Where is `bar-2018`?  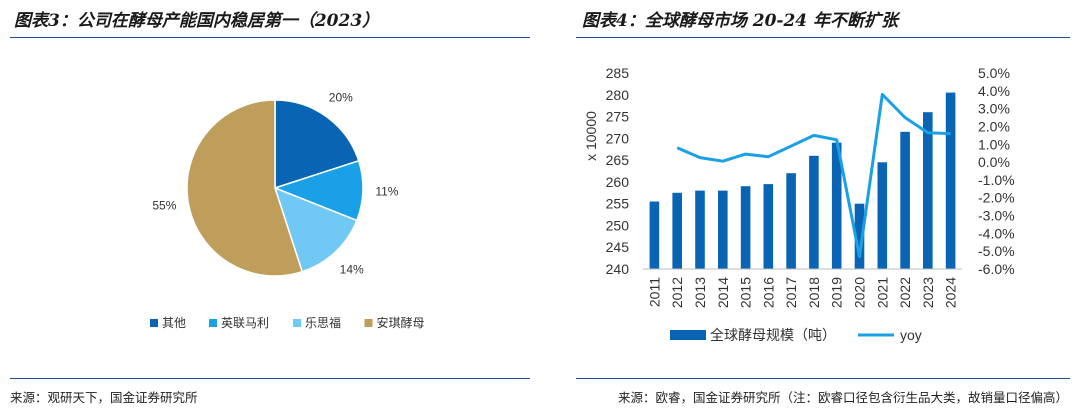 bar-2018 is located at coordinates (814, 212).